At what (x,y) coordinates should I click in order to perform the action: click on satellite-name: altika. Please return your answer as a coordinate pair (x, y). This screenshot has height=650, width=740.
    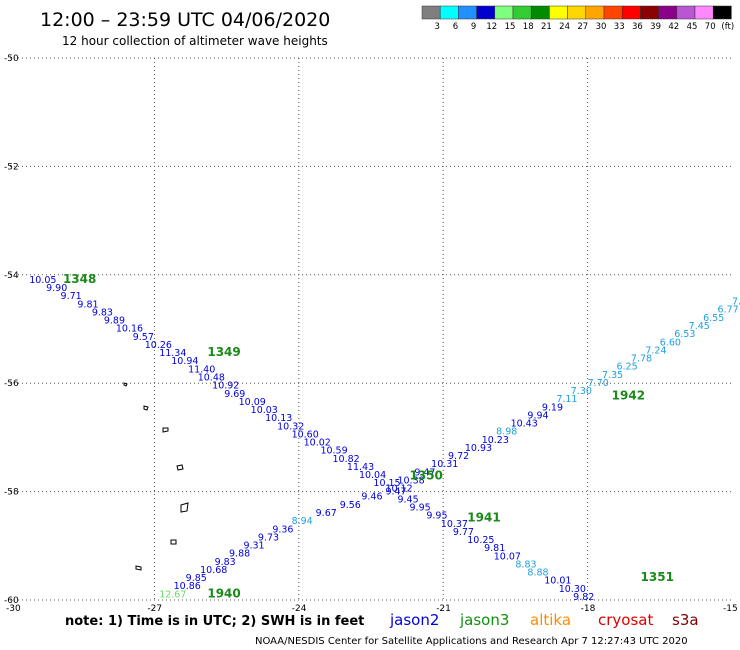
    Looking at the image, I should click on (550, 620).